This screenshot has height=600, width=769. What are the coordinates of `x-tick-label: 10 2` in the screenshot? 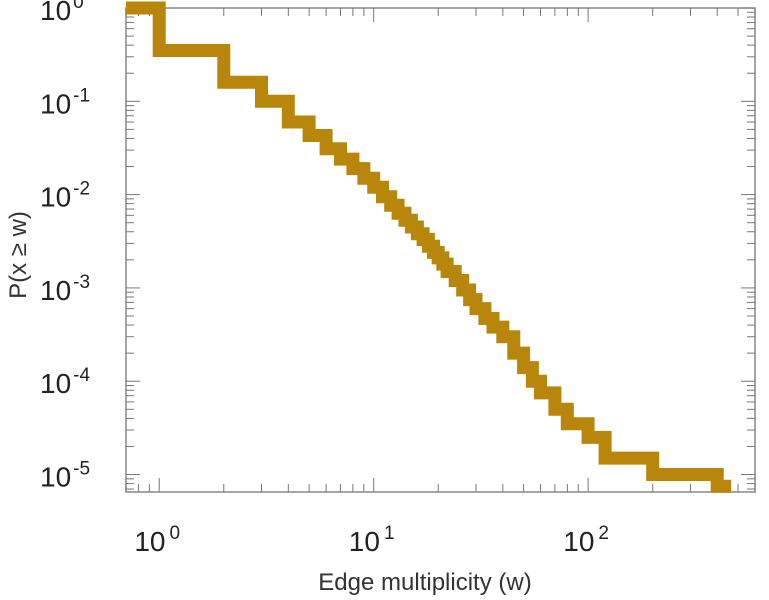 It's located at (586, 540).